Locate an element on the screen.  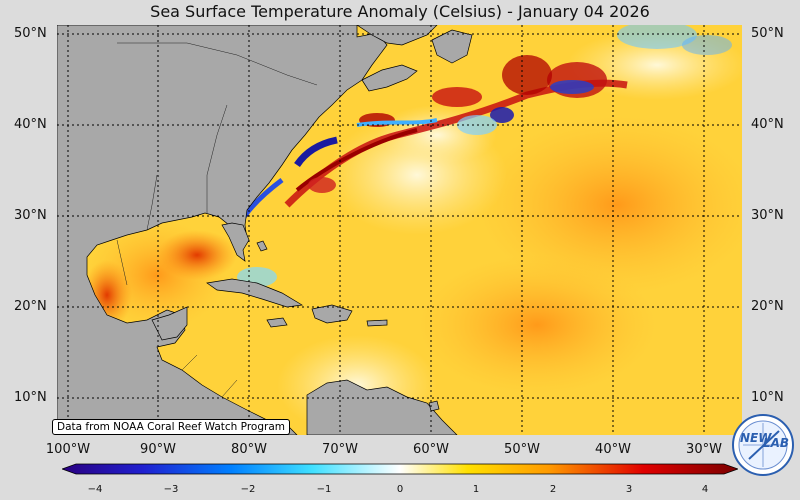
lat-label-30n-right: 30°N is located at coordinates (767, 215).